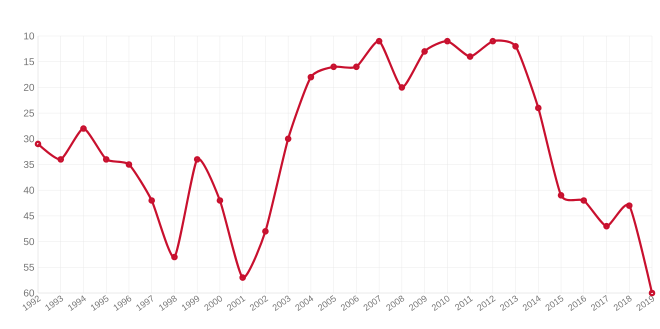 This screenshot has height=329, width=660. I want to click on y-tick-label: 30, so click(29, 138).